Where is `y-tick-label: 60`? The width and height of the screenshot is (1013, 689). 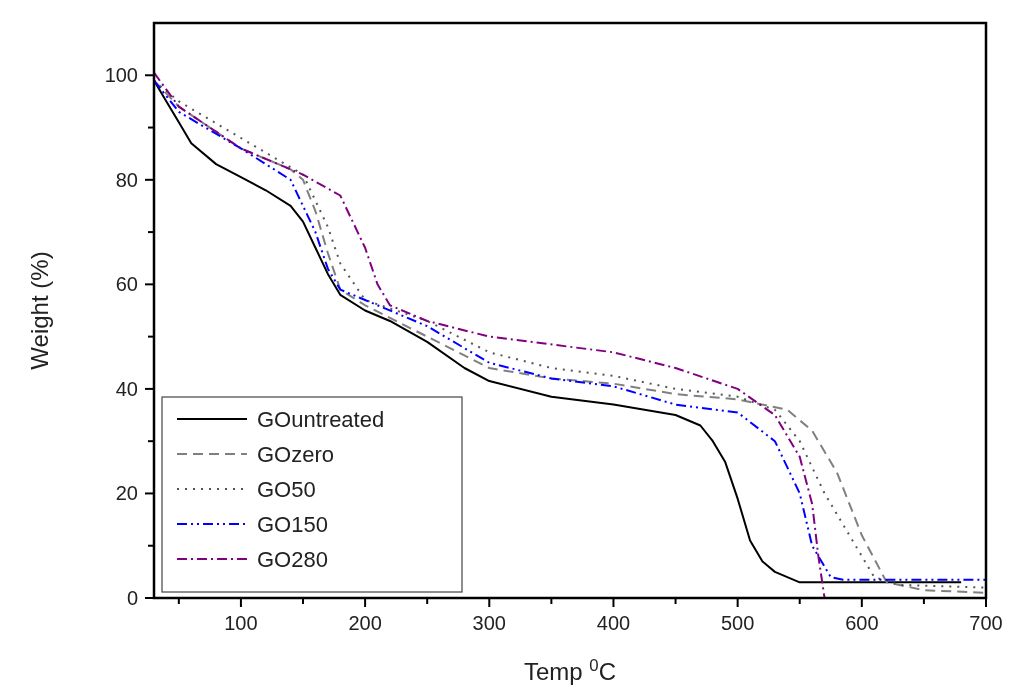 y-tick-label: 60 is located at coordinates (126, 284).